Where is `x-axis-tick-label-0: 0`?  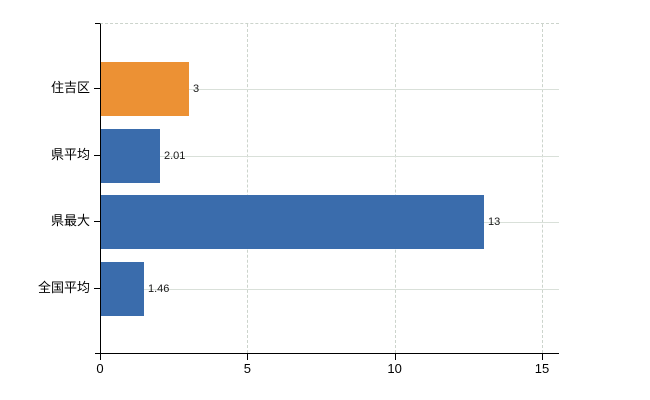 x-axis-tick-label-0: 0 is located at coordinates (100, 368).